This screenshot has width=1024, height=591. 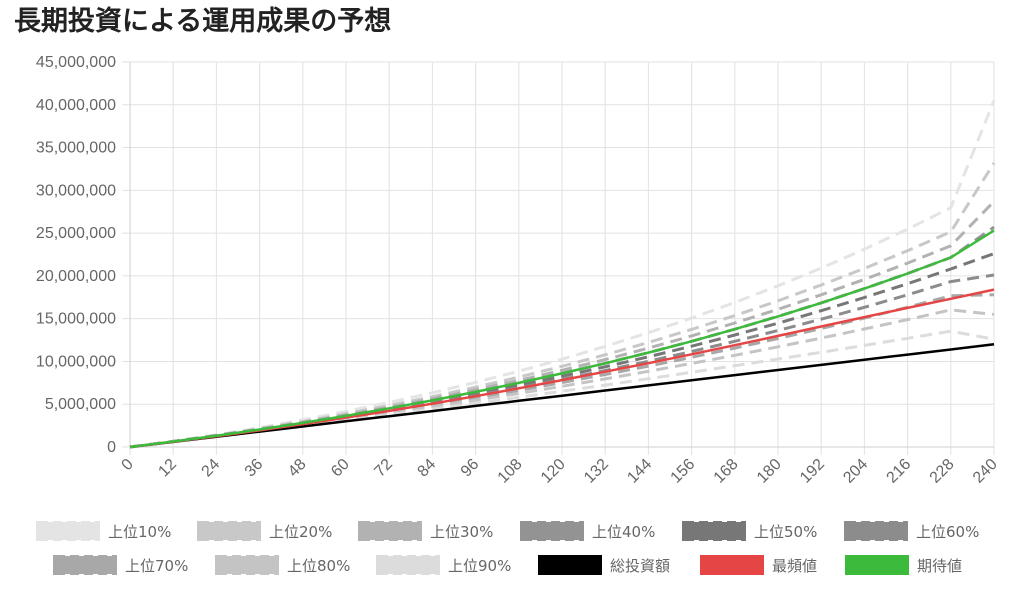 What do you see at coordinates (139, 532) in the screenshot?
I see `legend-label-0: 上位10%` at bounding box center [139, 532].